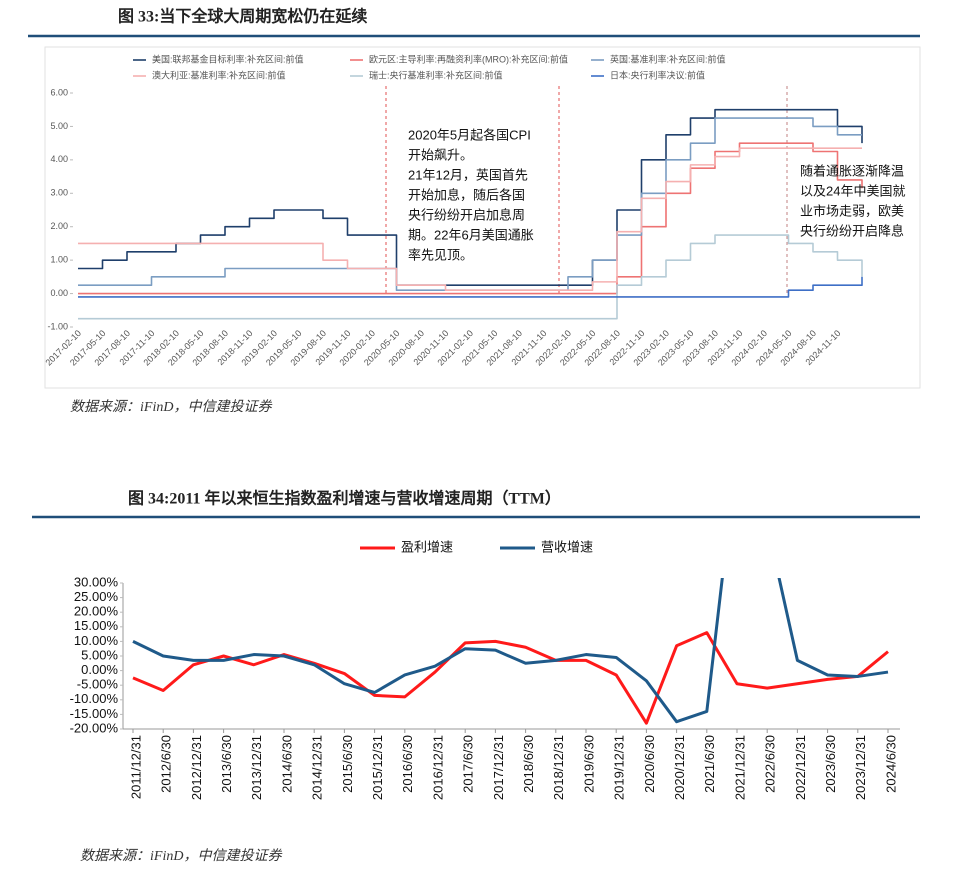 The width and height of the screenshot is (960, 879). I want to click on annotation: 期。22年6月美国通胀, so click(471, 234).